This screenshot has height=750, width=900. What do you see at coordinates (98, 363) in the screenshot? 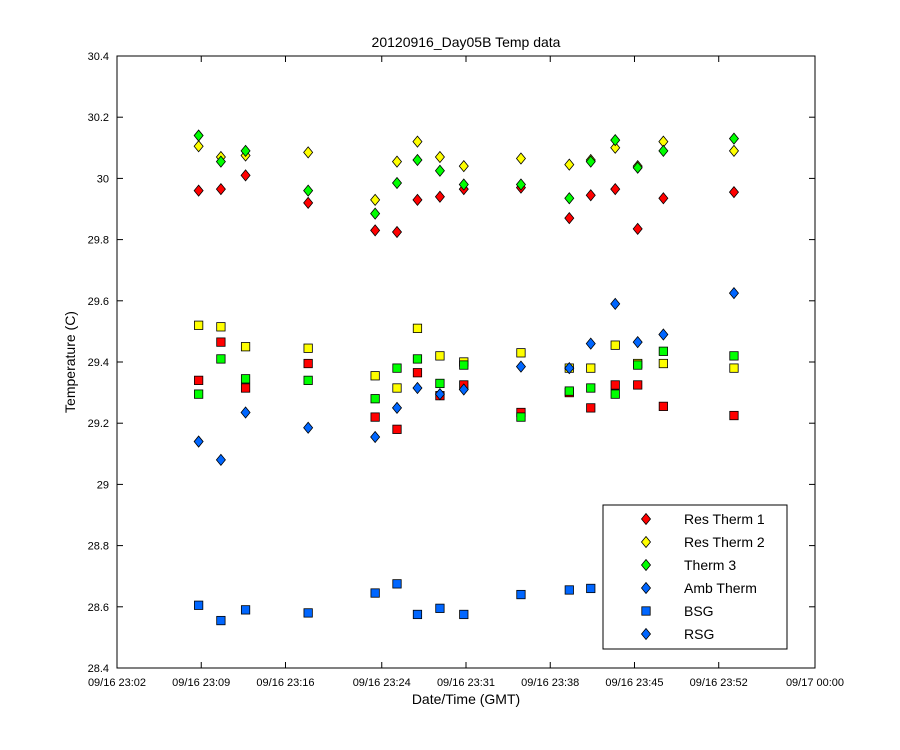
I see `y-tick-label: 29.4` at bounding box center [98, 363].